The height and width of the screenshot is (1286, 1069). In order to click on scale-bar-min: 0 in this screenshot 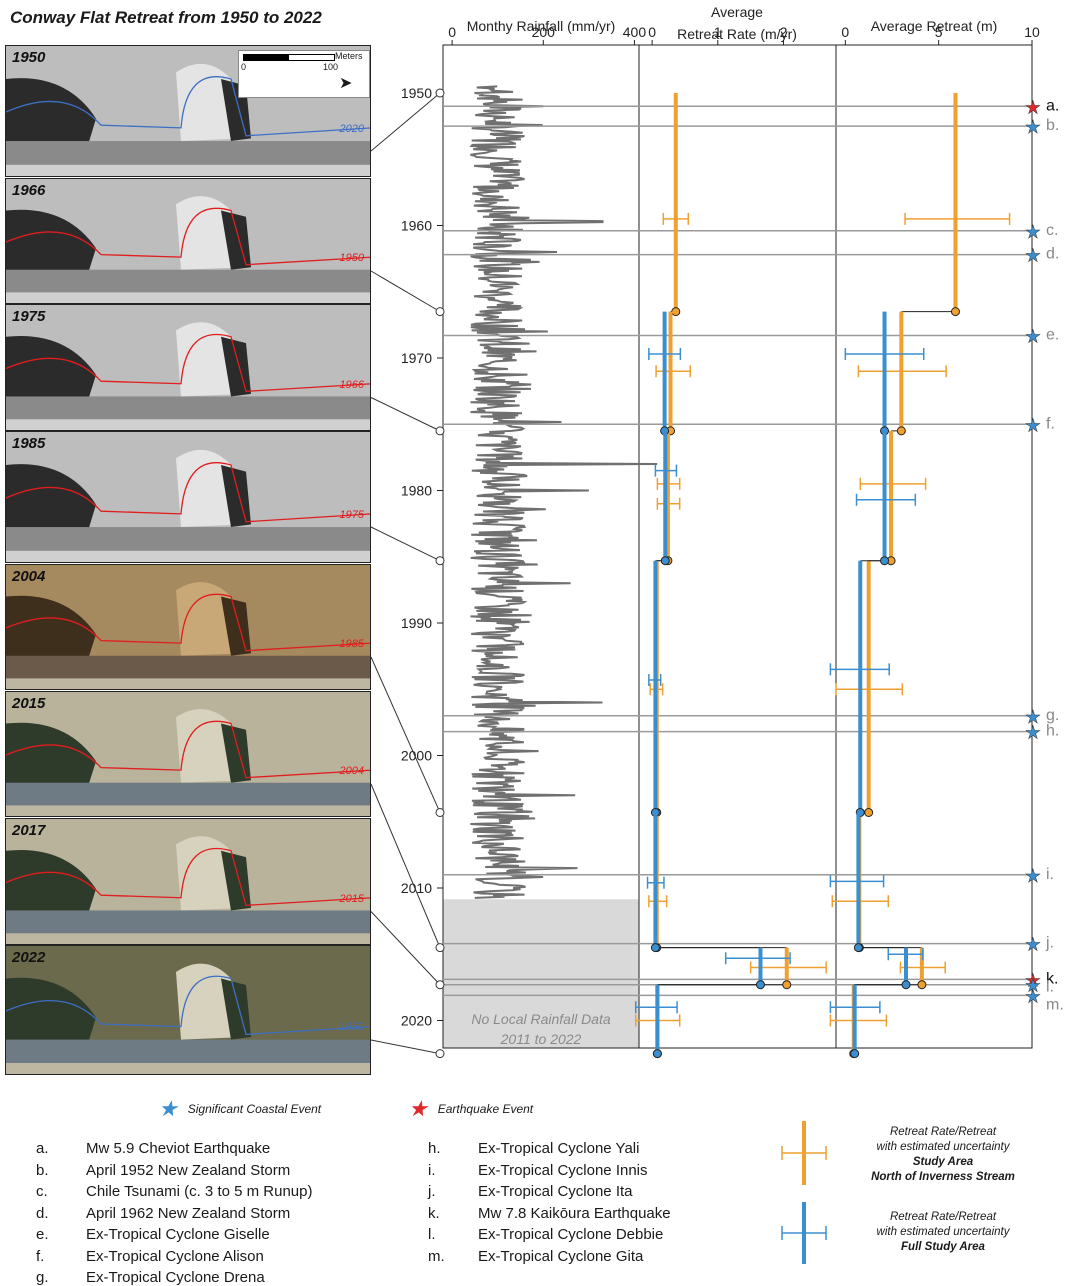, I will do `click(244, 67)`.